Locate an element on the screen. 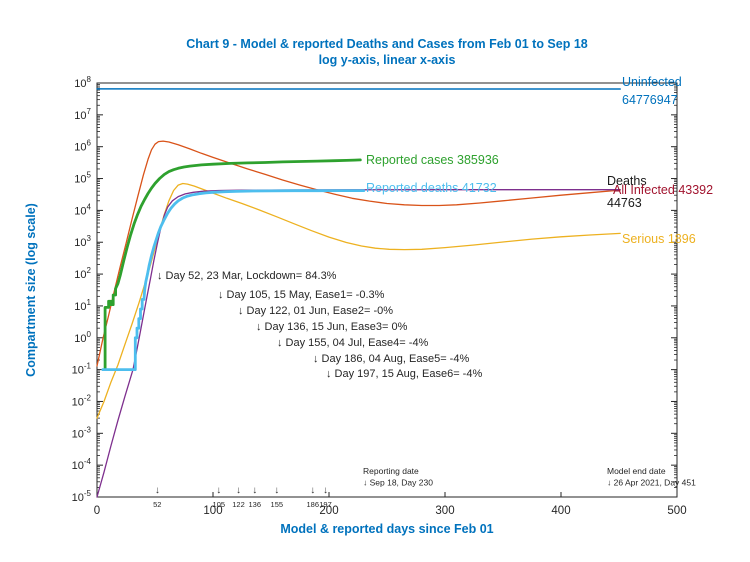 The image size is (750, 562). event-day-tick-label: 52 is located at coordinates (157, 504).